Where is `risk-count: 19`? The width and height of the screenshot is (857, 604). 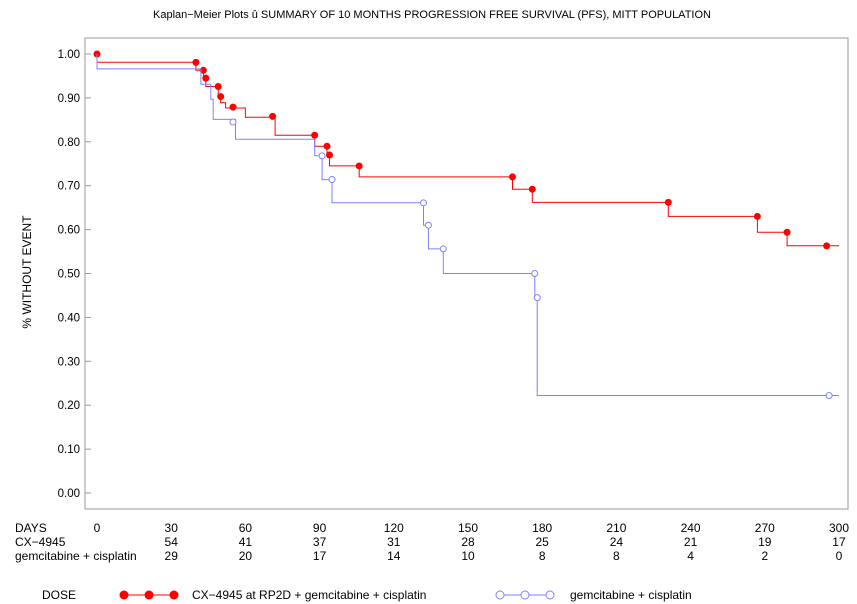
risk-count: 19 is located at coordinates (765, 542).